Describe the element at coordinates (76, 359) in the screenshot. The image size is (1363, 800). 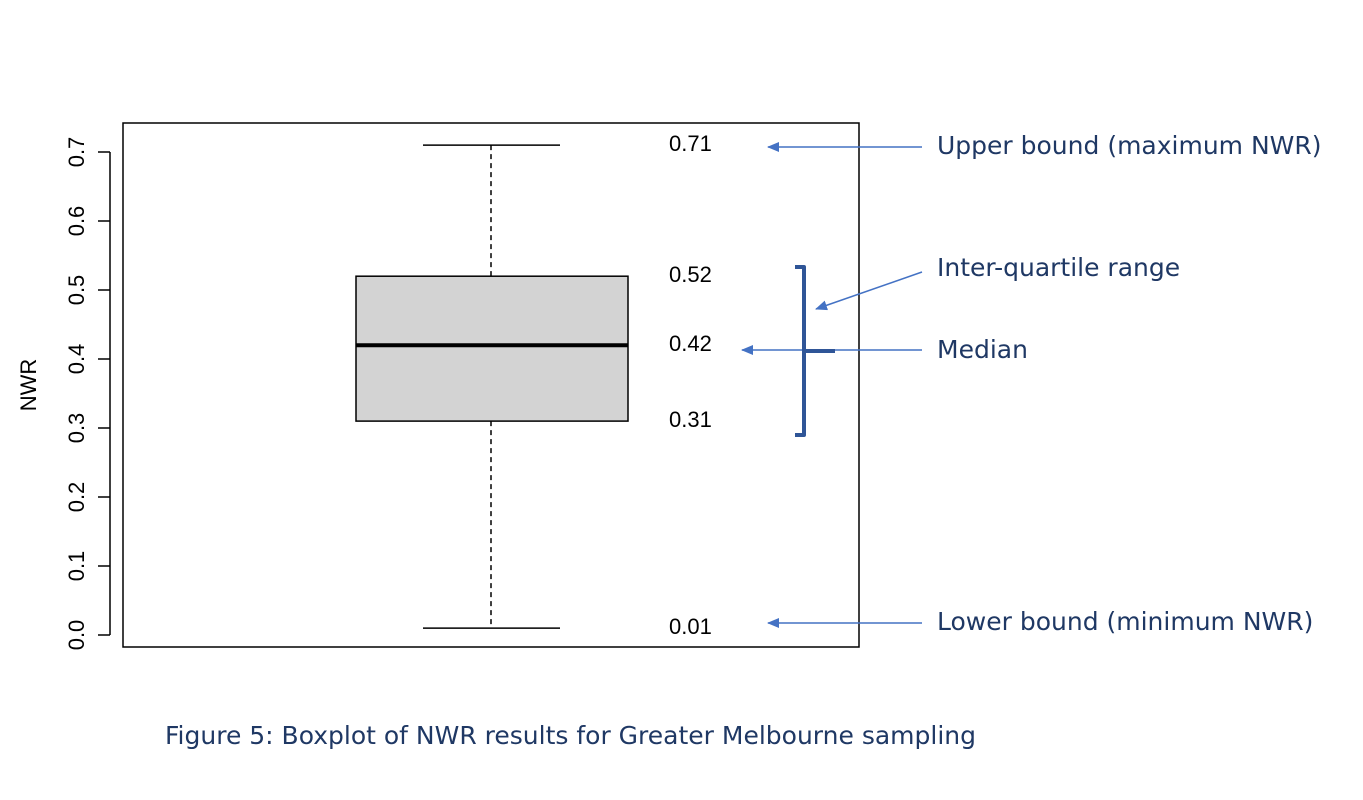
I see `y-tick-label-4: 0.4` at that location.